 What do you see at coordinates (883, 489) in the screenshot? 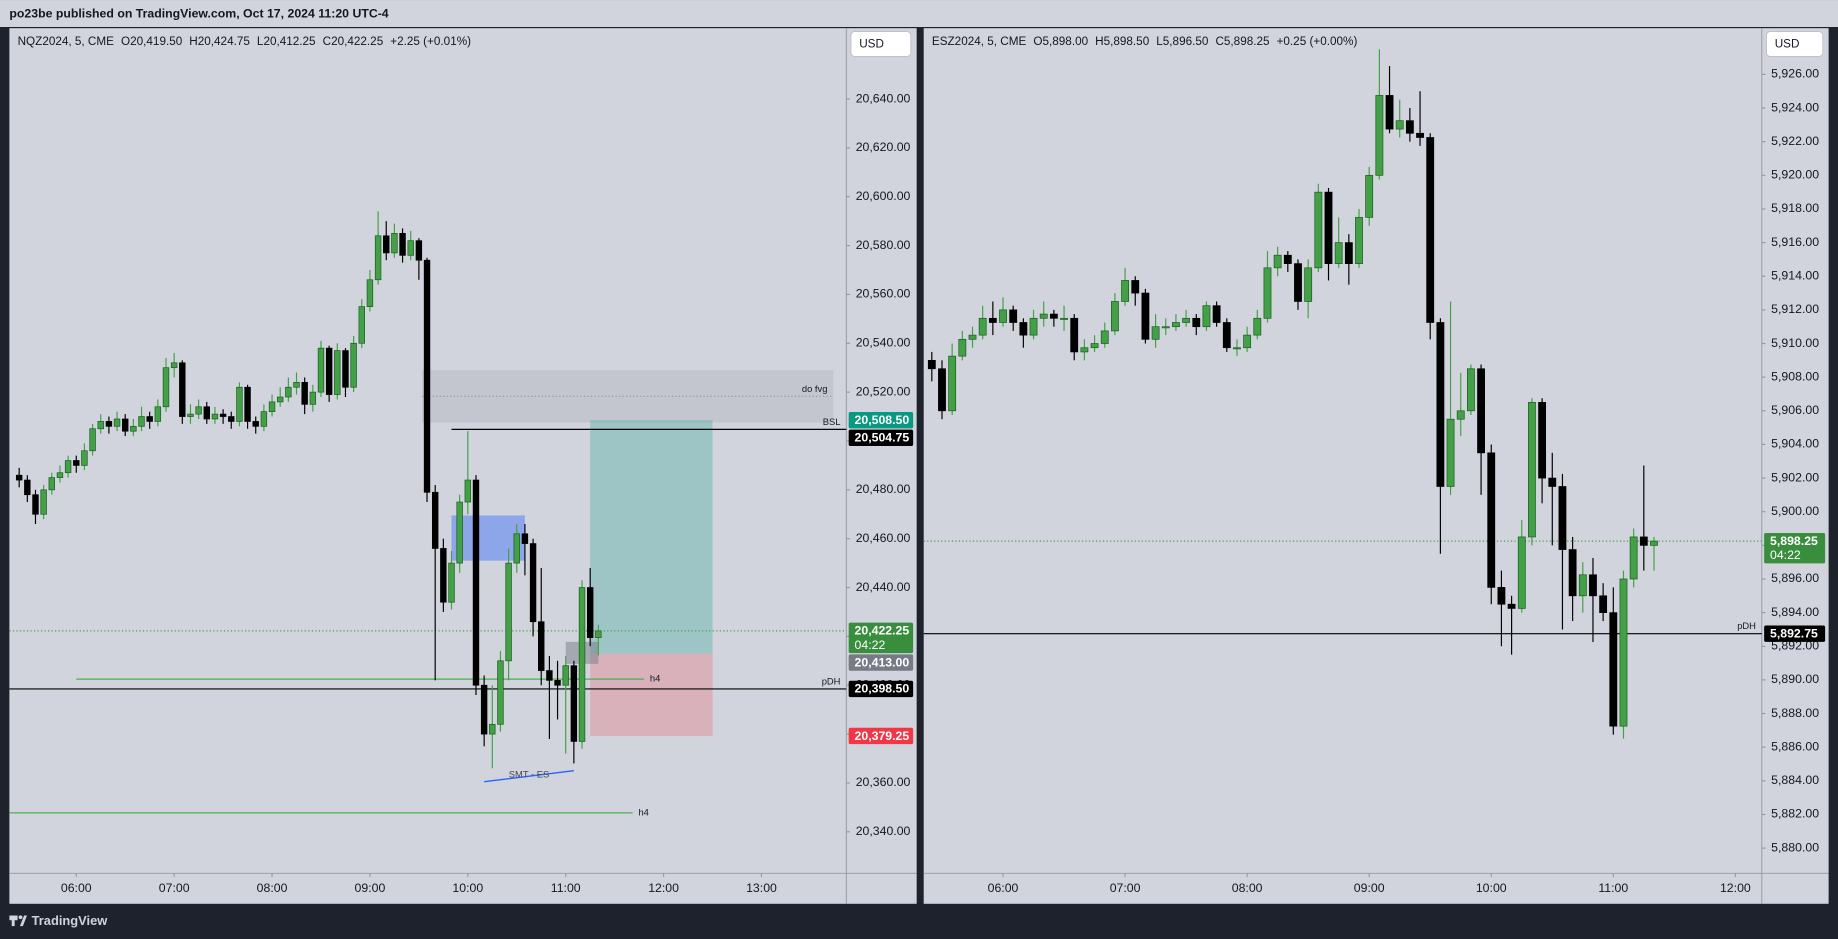
I see `y-tick-label: 20,480.00` at bounding box center [883, 489].